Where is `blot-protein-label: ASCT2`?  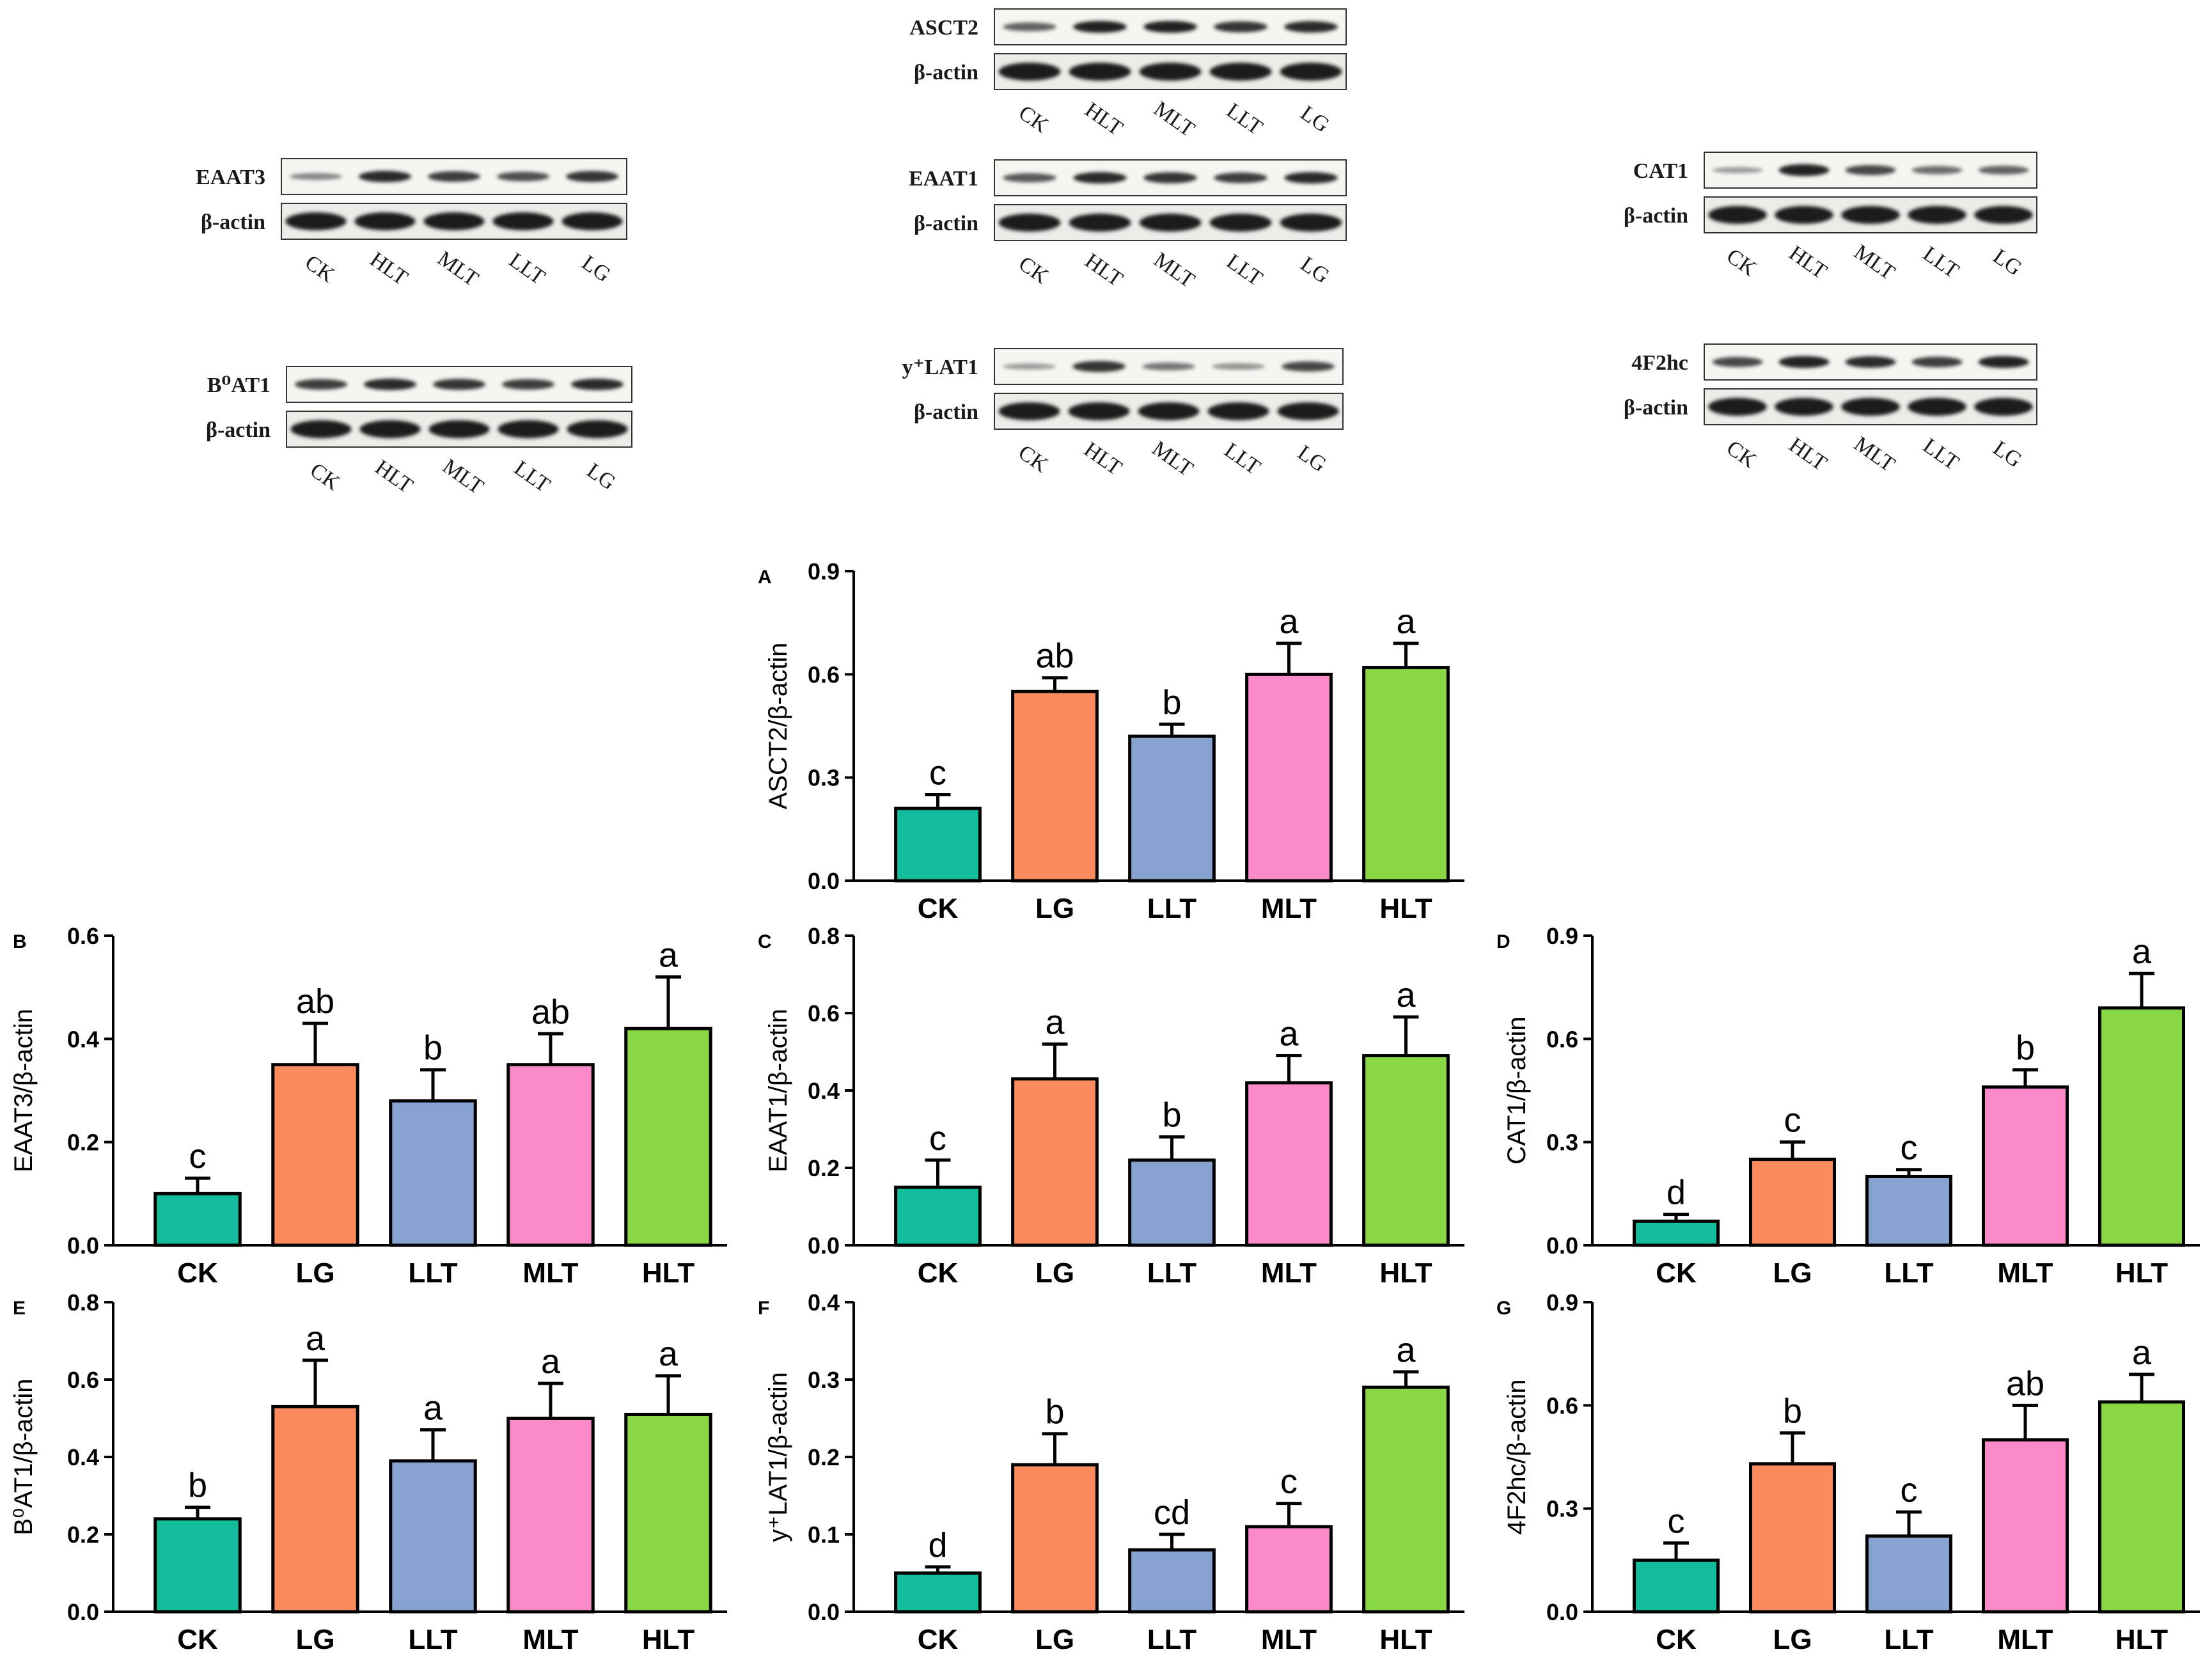
blot-protein-label: ASCT2 is located at coordinates (943, 28).